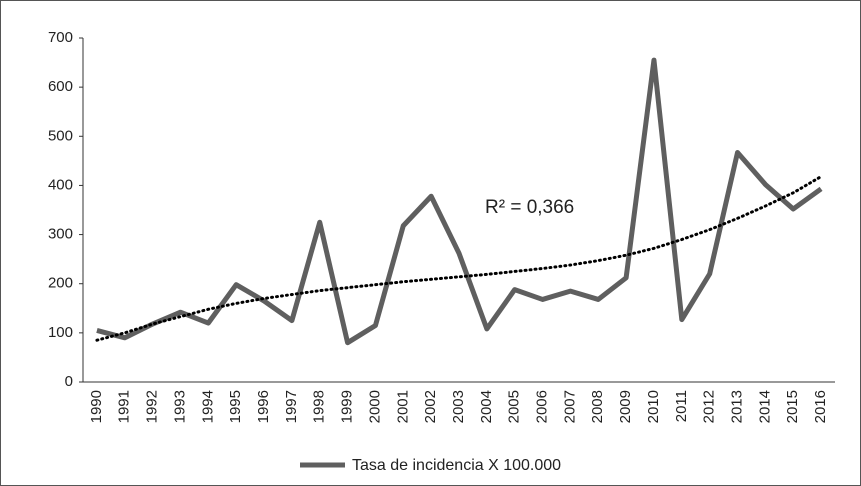 Image resolution: width=861 pixels, height=486 pixels. I want to click on x-tick-label: 1991, so click(124, 406).